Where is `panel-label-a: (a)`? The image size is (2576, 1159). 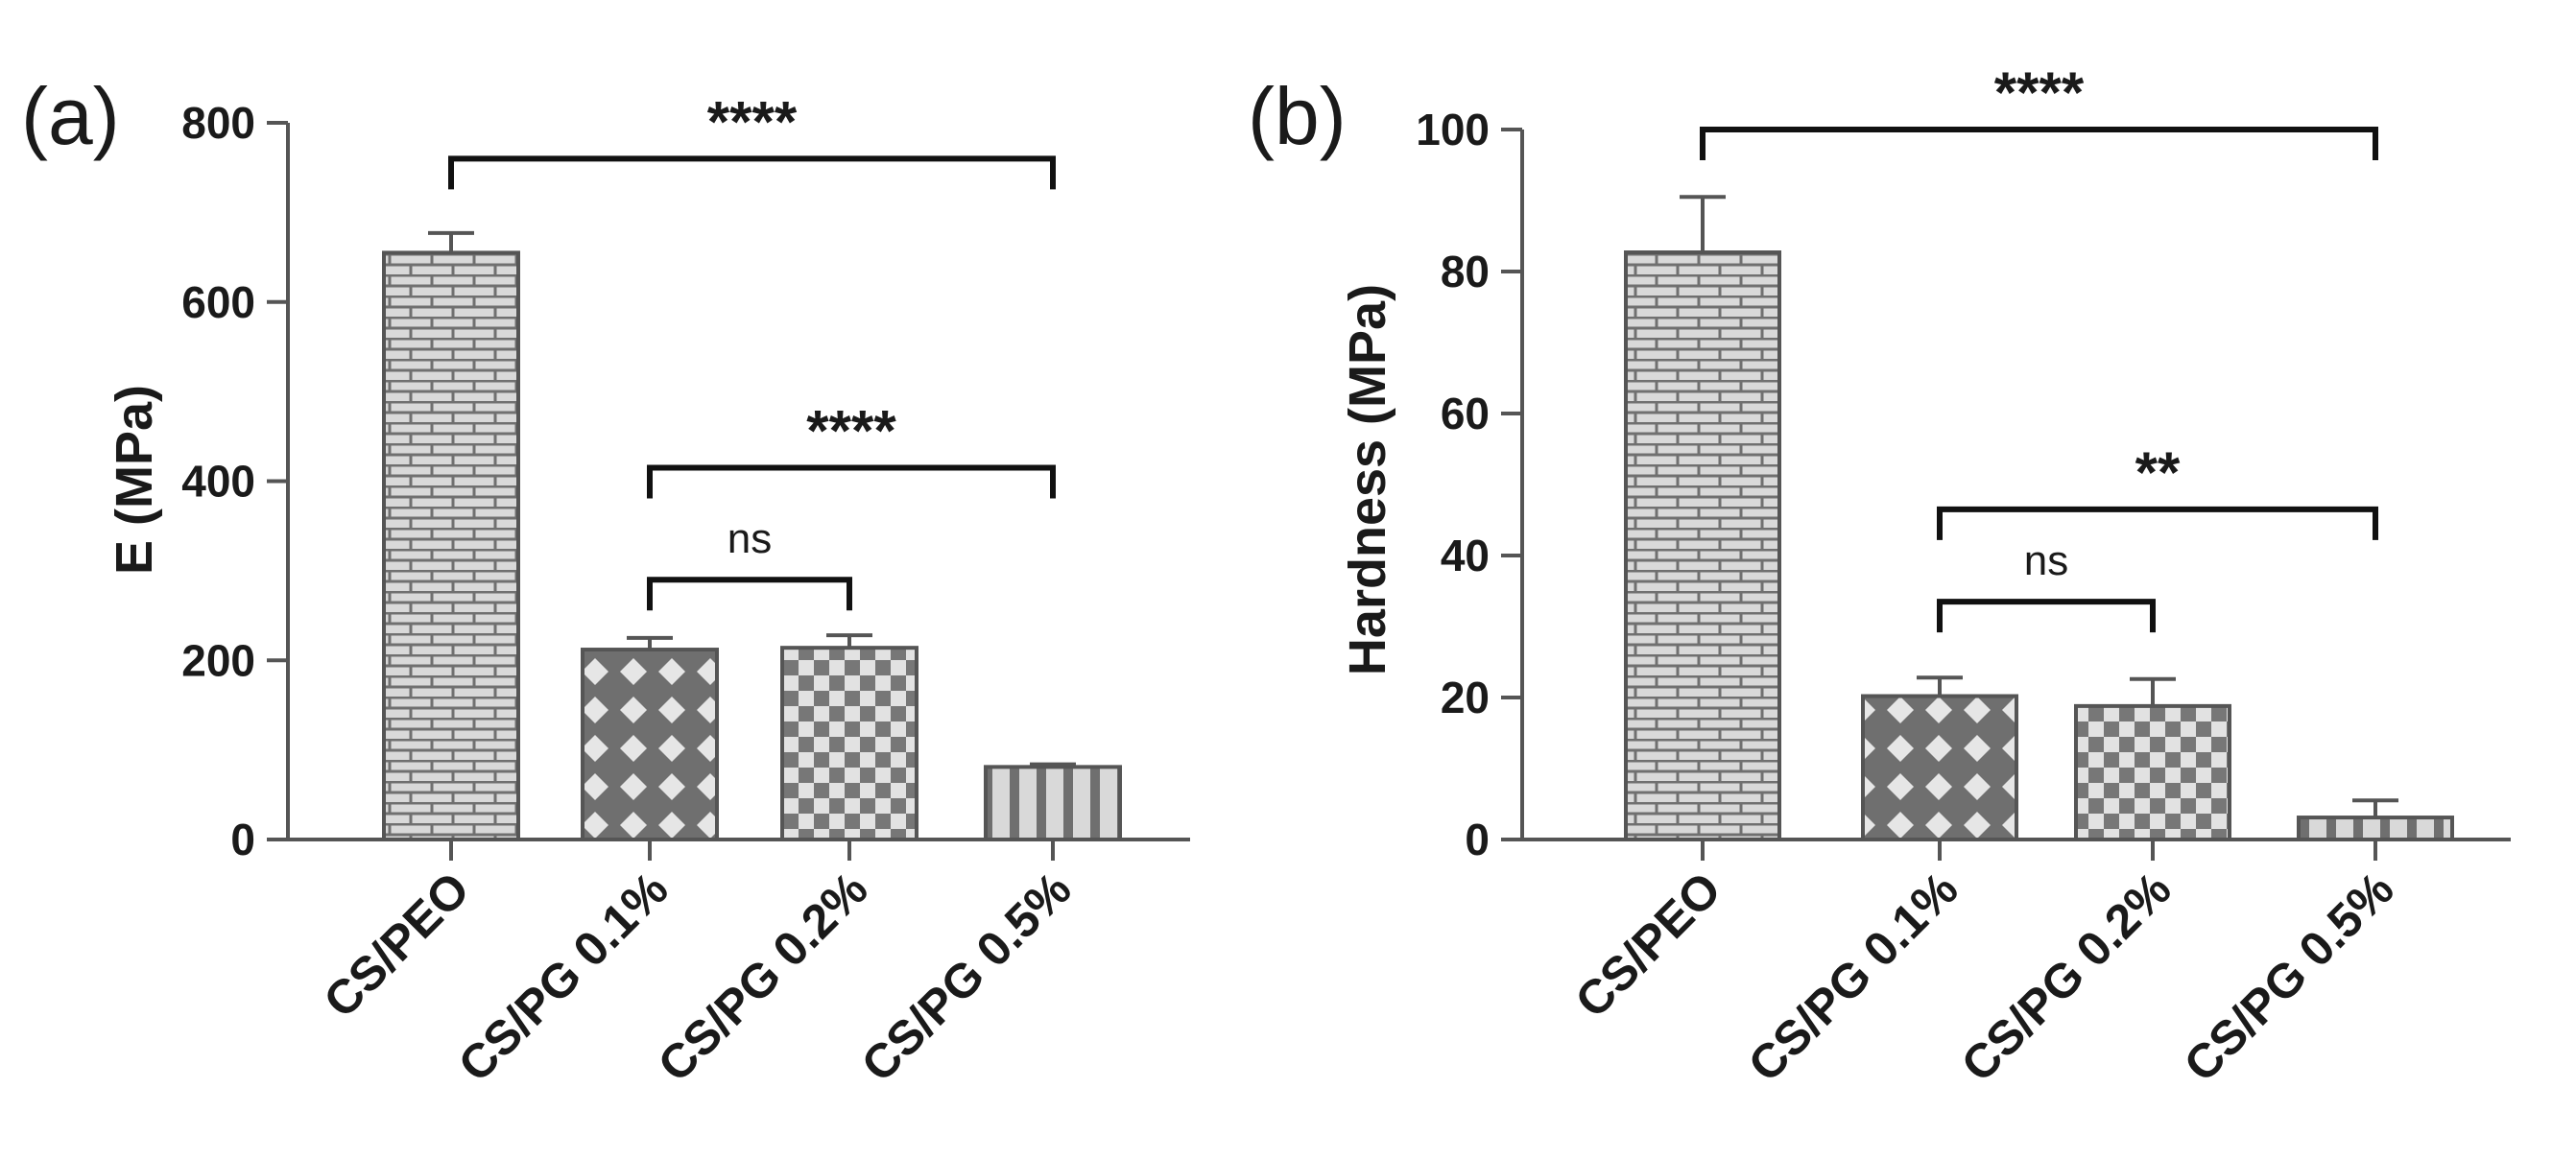 panel-label-a: (a) is located at coordinates (70, 116).